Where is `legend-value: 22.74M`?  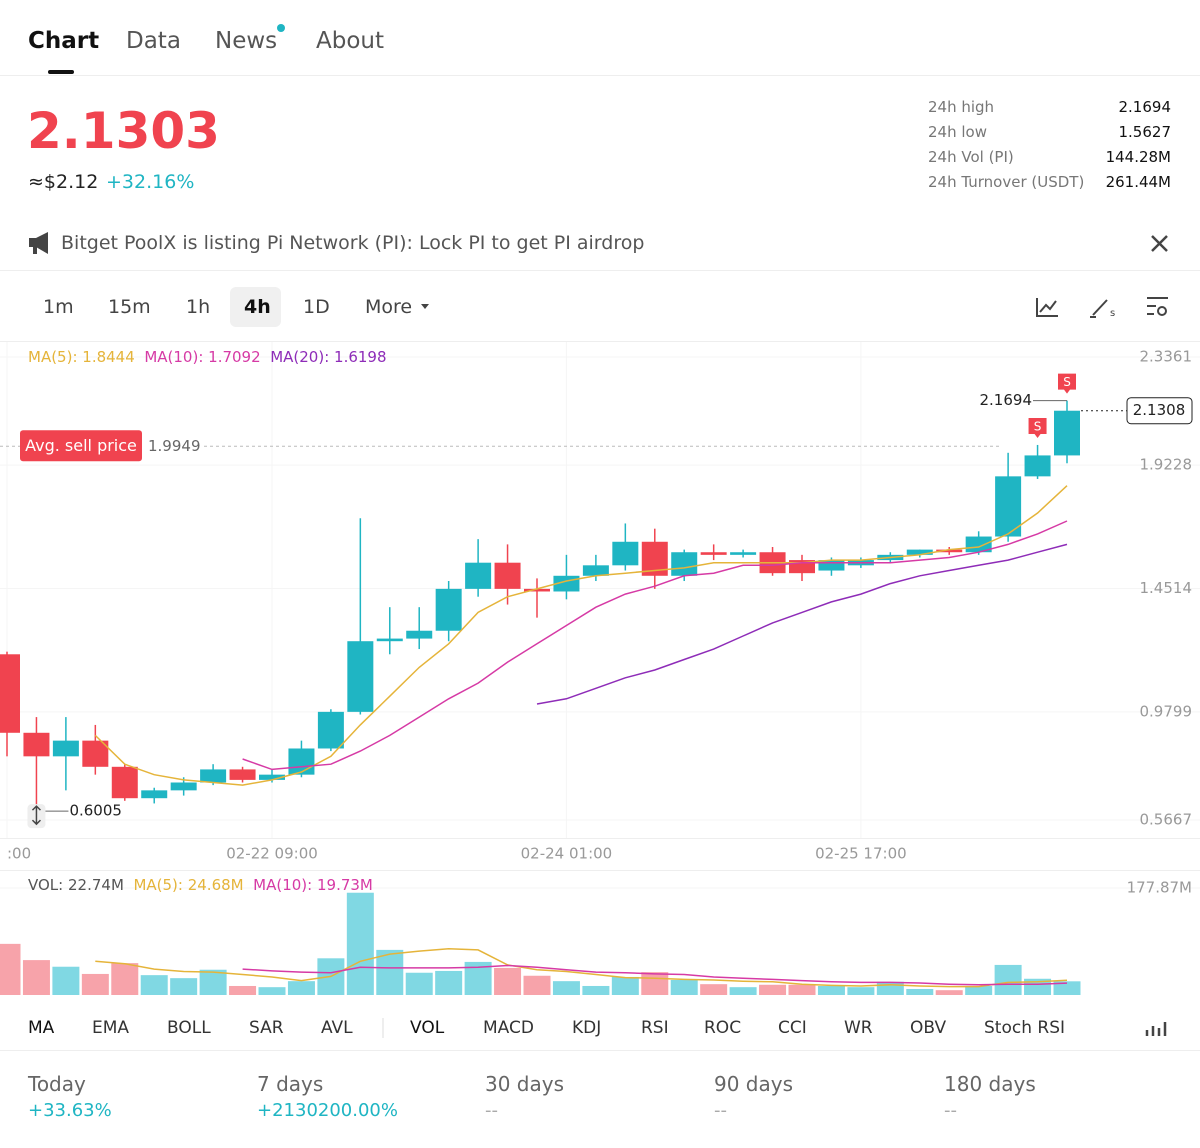
legend-value: 22.74M is located at coordinates (96, 885).